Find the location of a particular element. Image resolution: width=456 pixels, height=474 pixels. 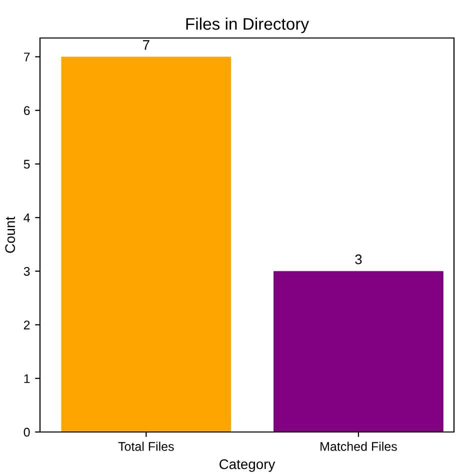

y-tick-label: 6 is located at coordinates (27, 111).